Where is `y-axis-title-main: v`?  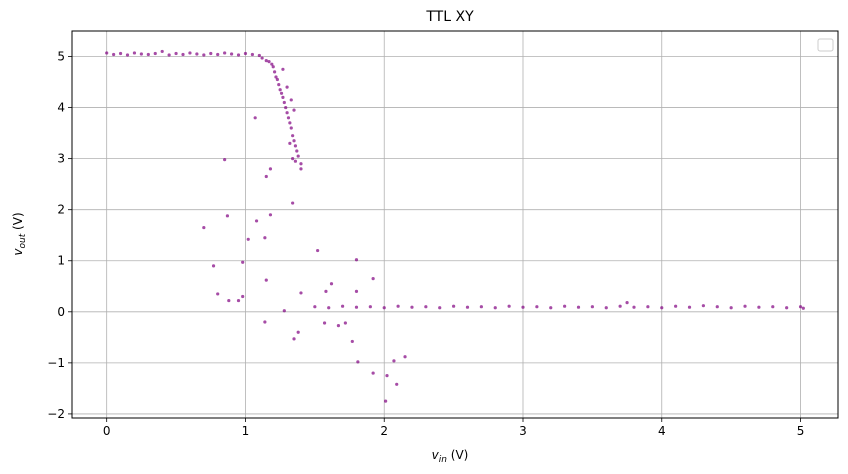
y-axis-title-main: v is located at coordinates (18, 252).